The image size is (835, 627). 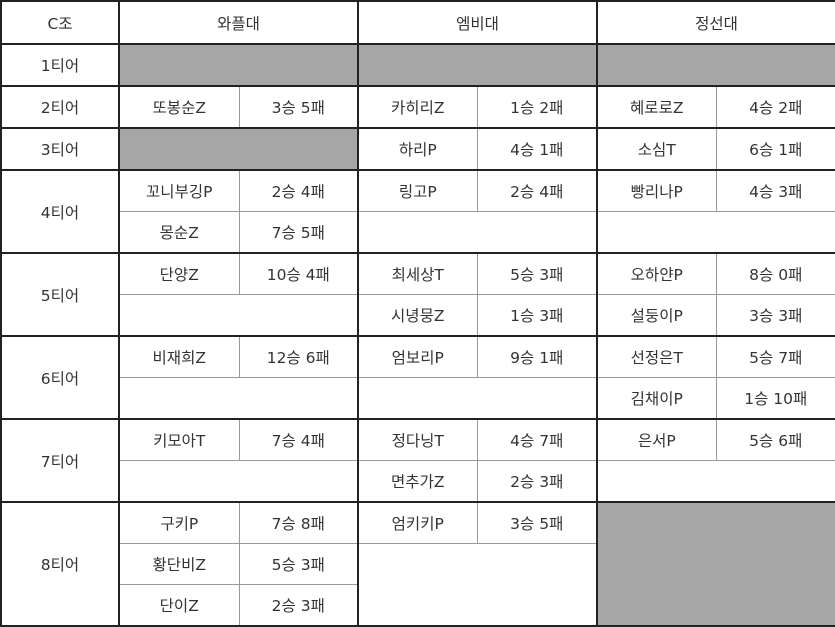 I want to click on table-row: 5티어 단양Z 10승 4패 최세상T 5승 3패 오하얀P 8승 0패, so click(x=417, y=294).